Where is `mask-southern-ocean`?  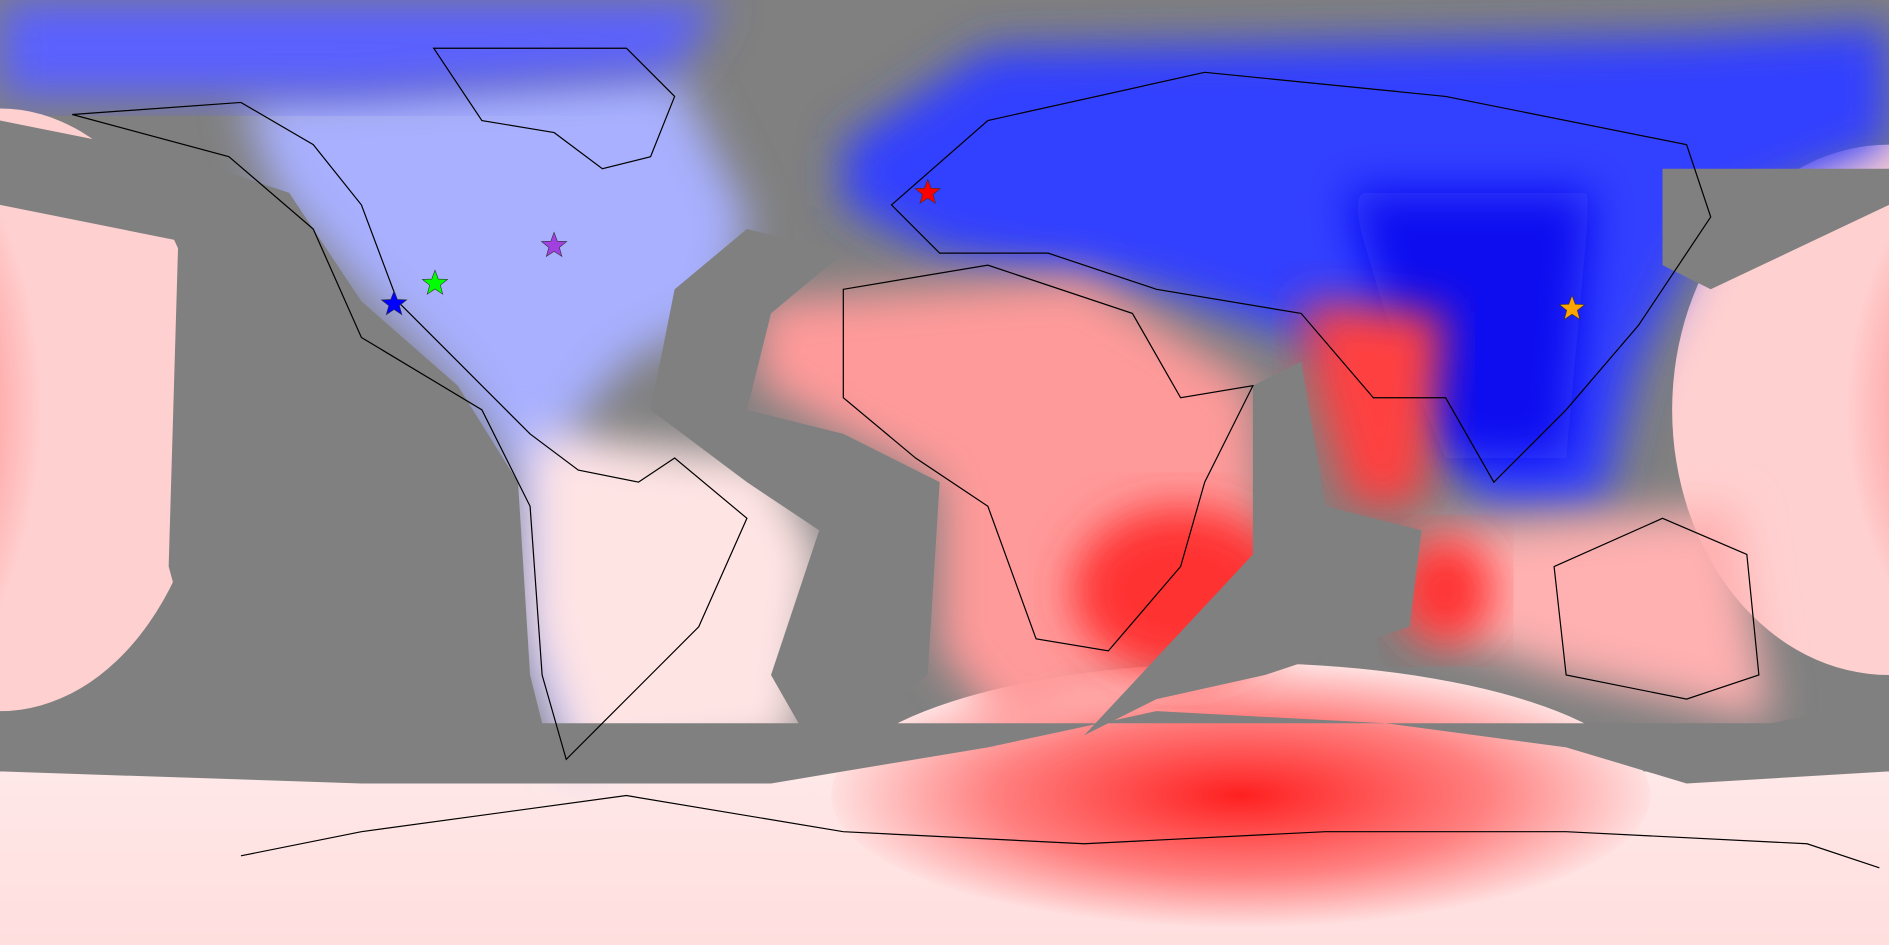
mask-southern-ocean is located at coordinates (944, 747).